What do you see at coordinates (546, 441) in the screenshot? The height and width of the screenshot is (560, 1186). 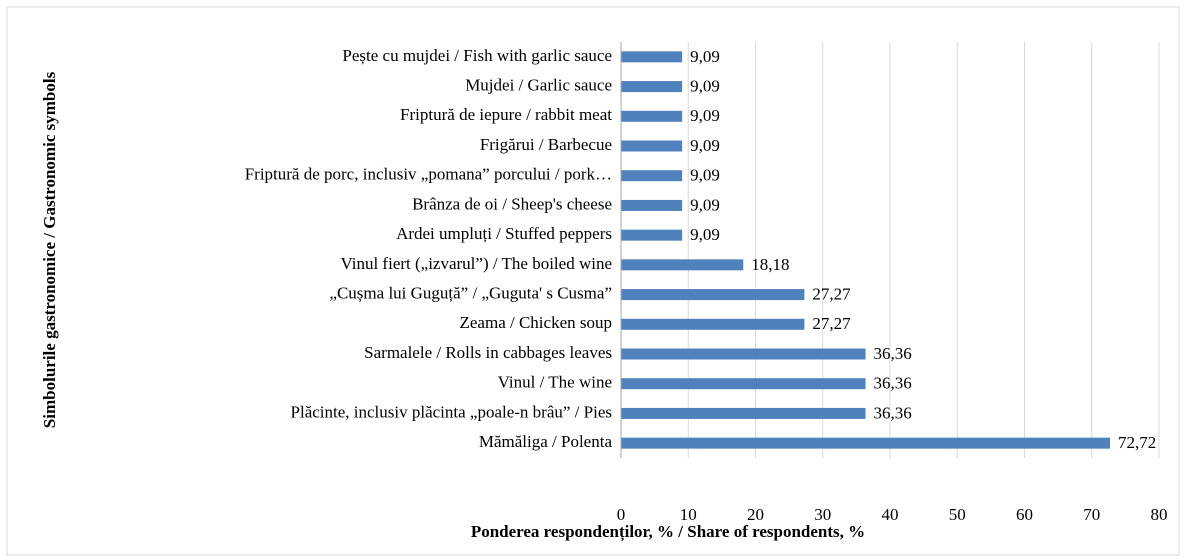 I see `y-tick-label: Mămăliga / Polenta` at bounding box center [546, 441].